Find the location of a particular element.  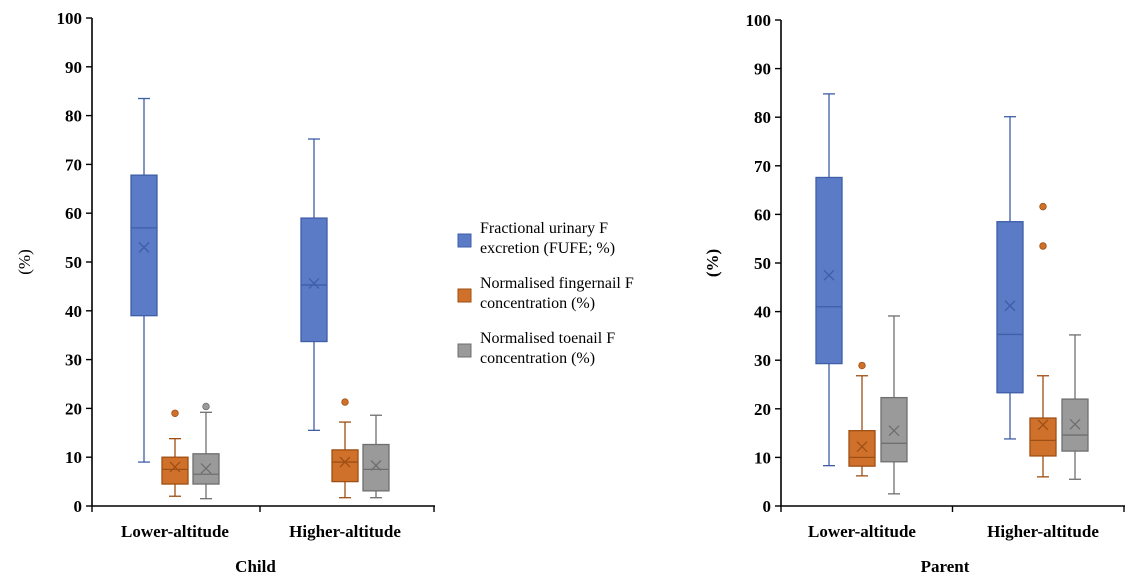

legend-item-3: Normalised toenail F concentration (%) is located at coordinates (536, 348).